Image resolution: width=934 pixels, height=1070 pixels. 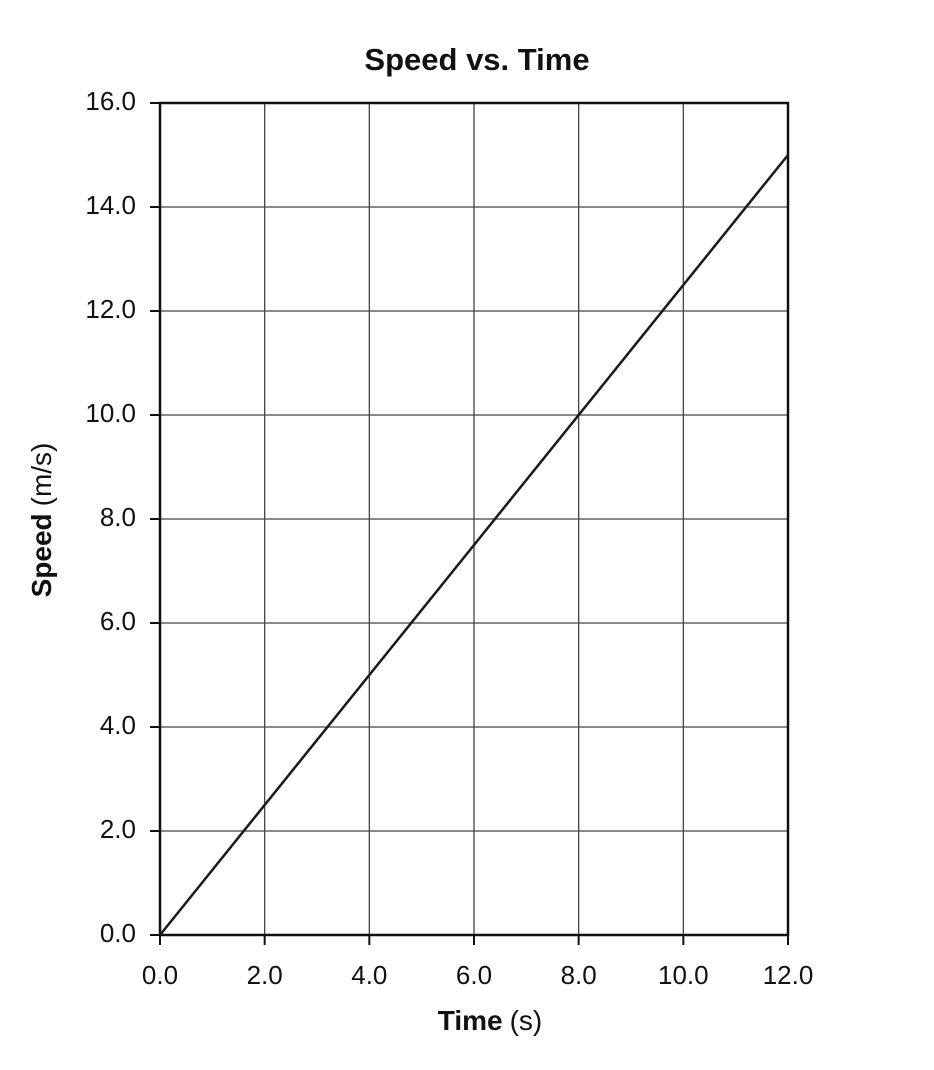 I want to click on y-tick-label: 16.0, so click(x=110, y=101).